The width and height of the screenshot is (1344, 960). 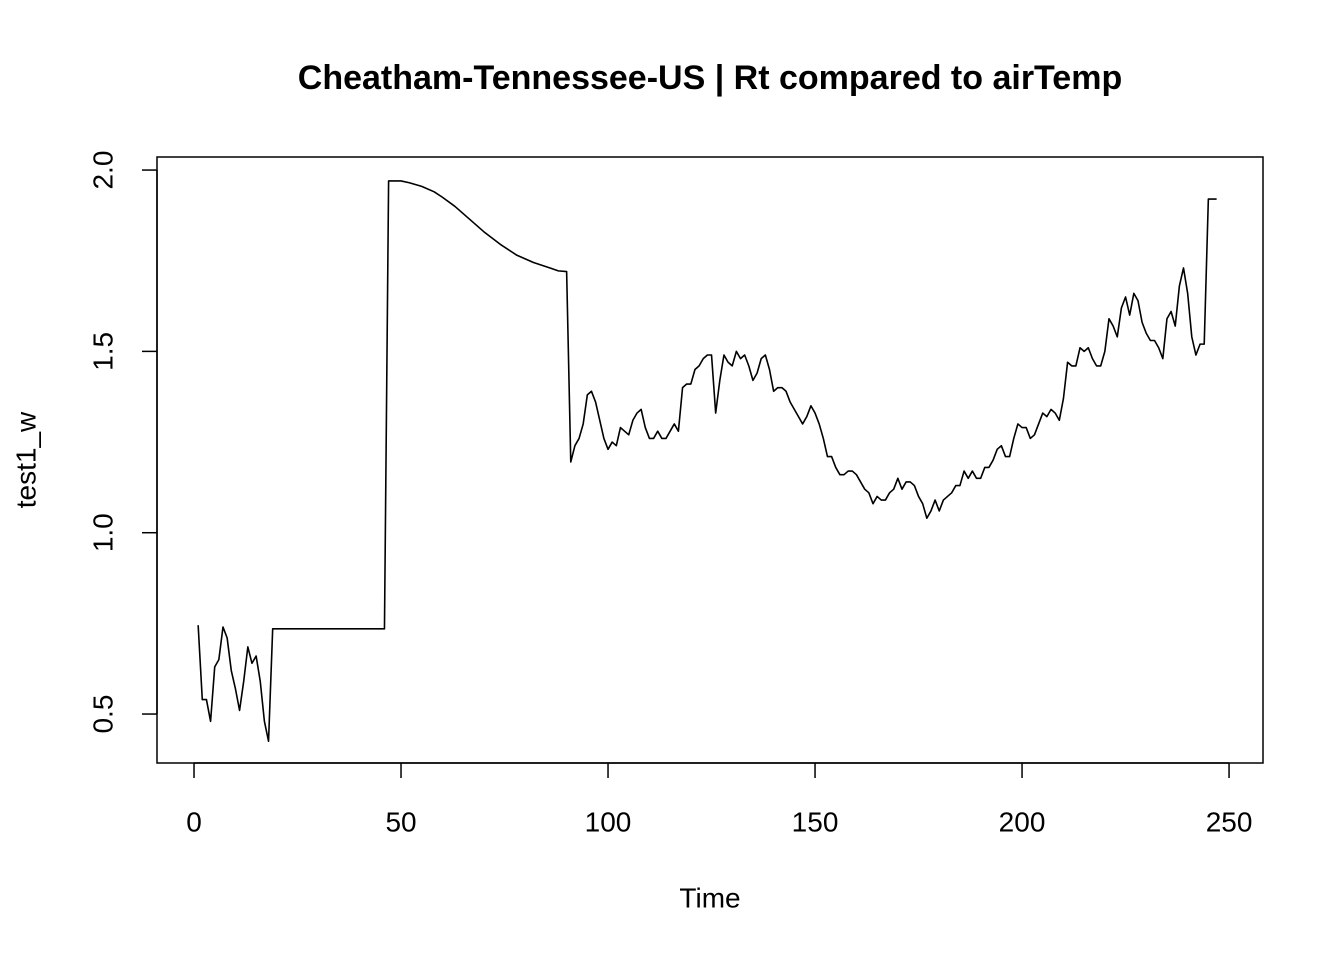 What do you see at coordinates (25, 459) in the screenshot?
I see `y-axis-label: test1_w` at bounding box center [25, 459].